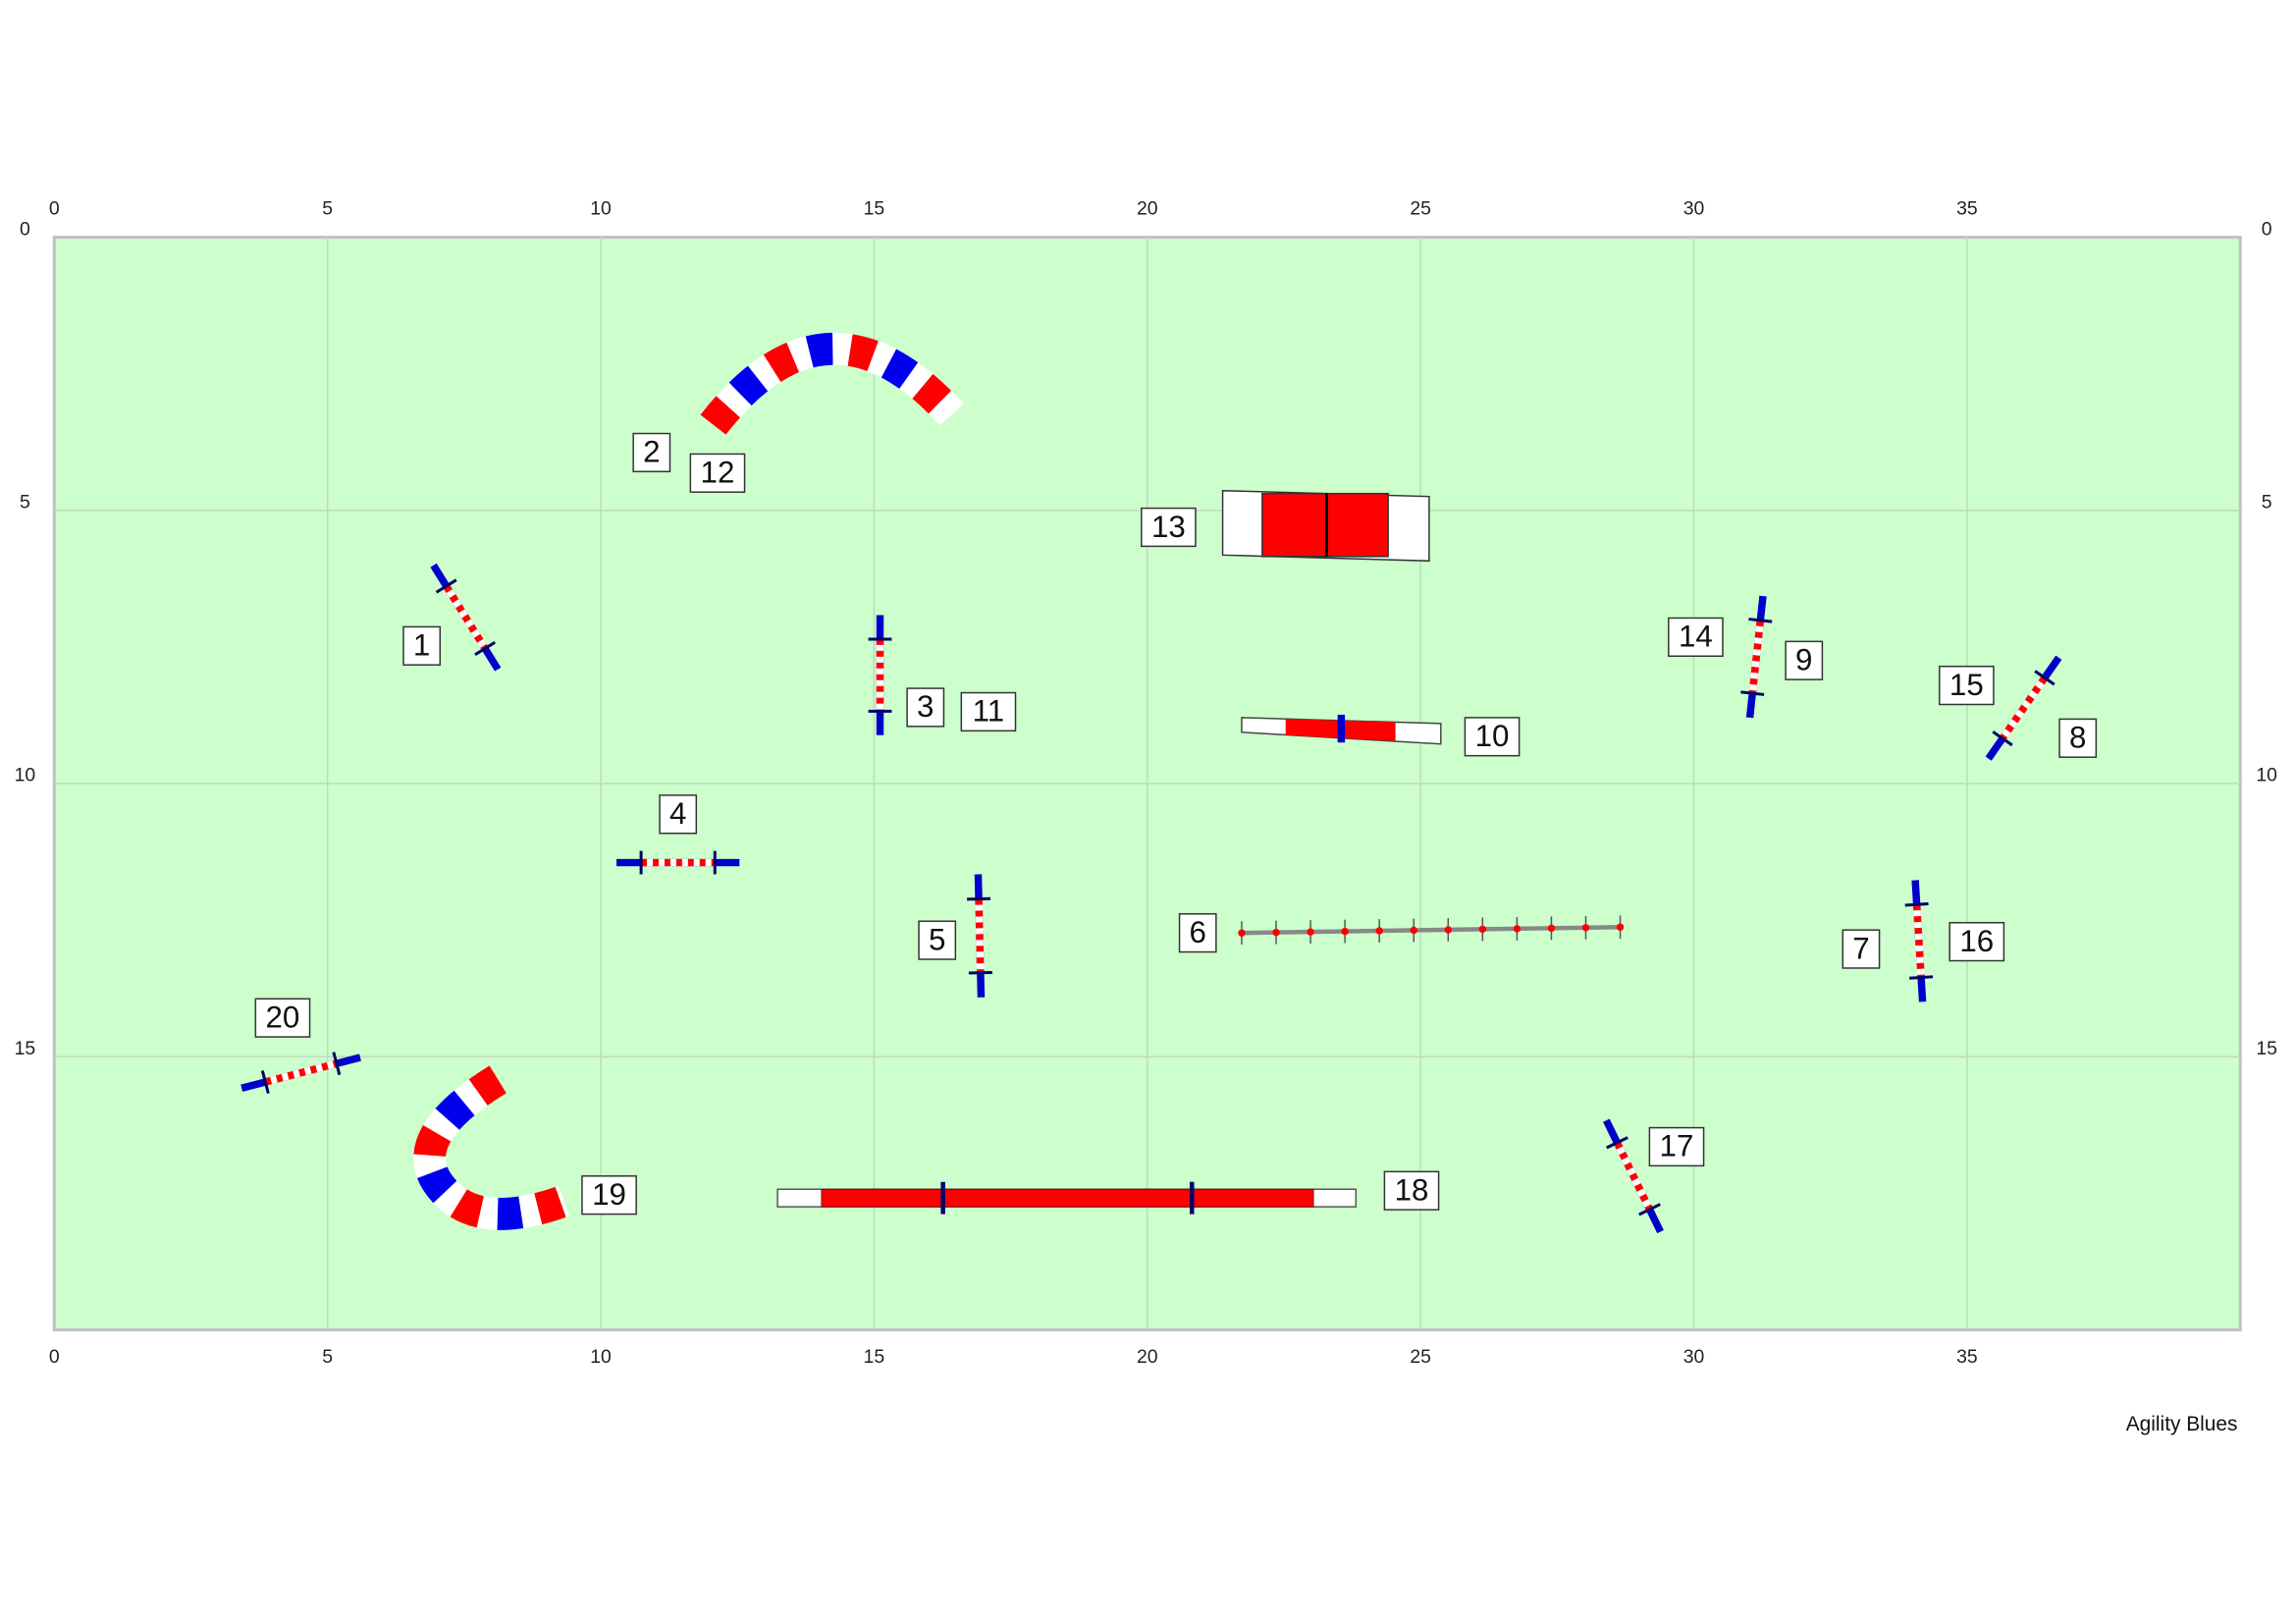 The height and width of the screenshot is (1622, 2296). I want to click on obstacle-number: 3, so click(925, 706).